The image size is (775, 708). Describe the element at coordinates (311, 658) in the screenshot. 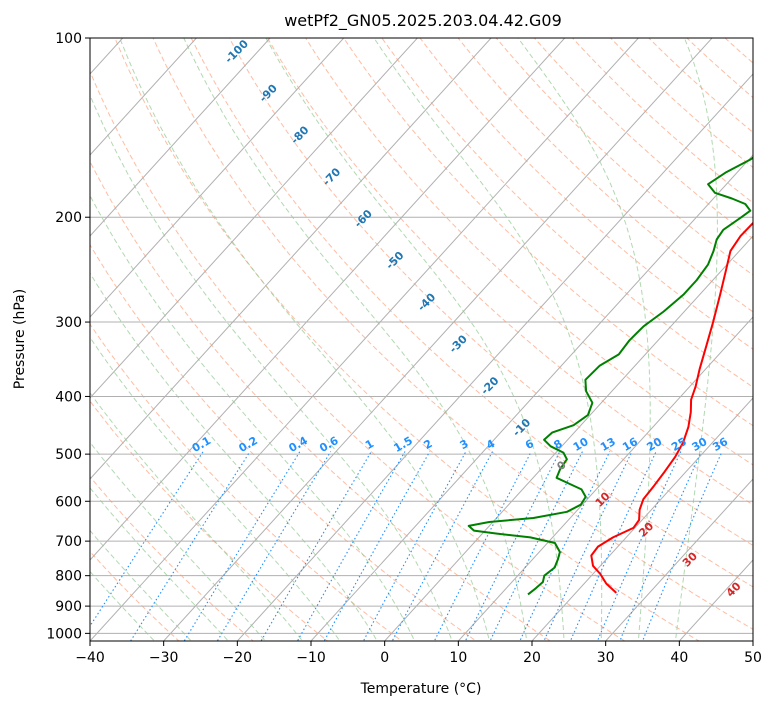

I see `x-tick-label: −10` at that location.